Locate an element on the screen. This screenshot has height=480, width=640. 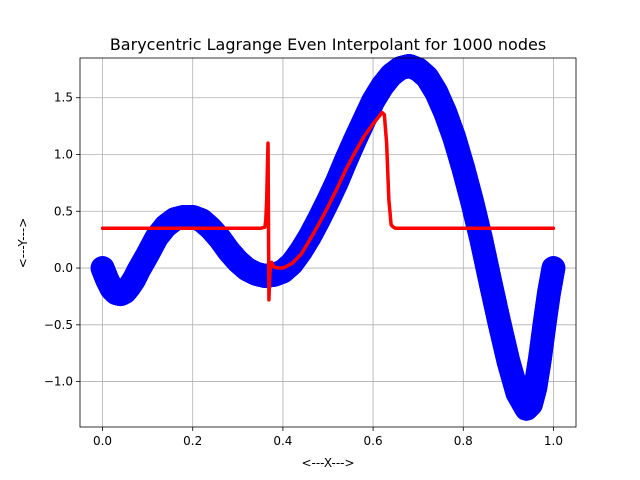
y-tick-label: −0.5 is located at coordinates (58, 325).